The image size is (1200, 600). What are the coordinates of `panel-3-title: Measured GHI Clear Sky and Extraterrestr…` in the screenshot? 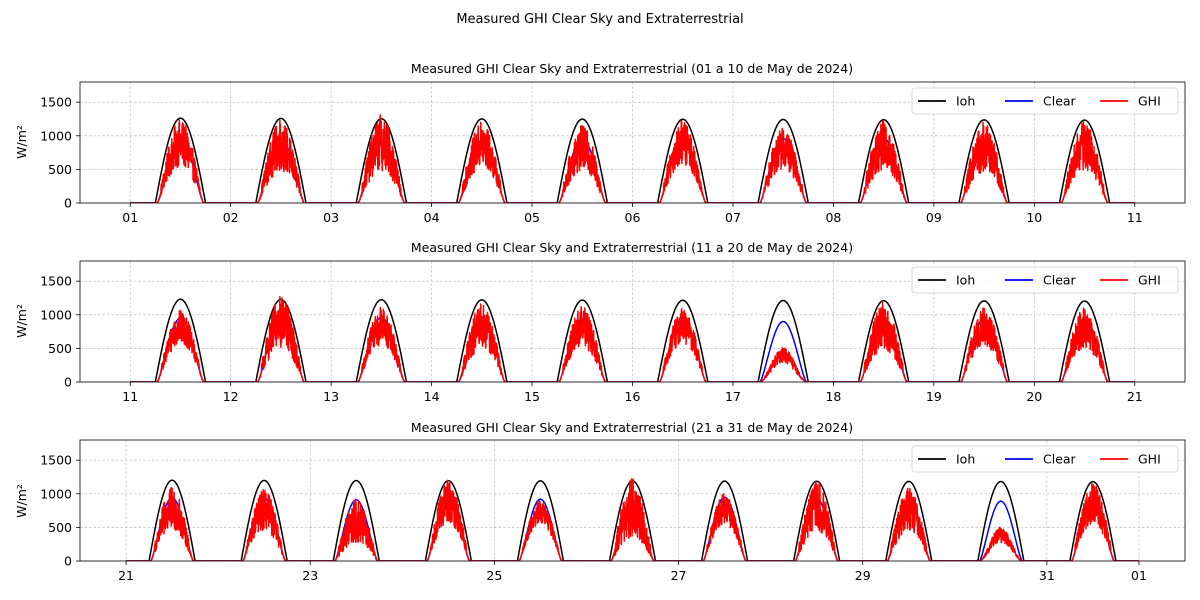 It's located at (632, 427).